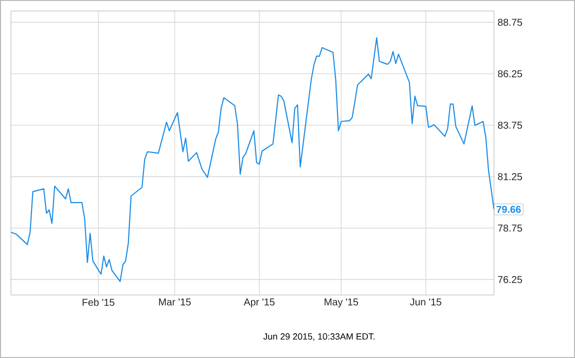 This screenshot has width=575, height=358. Describe the element at coordinates (426, 302) in the screenshot. I see `x-tick-label: Jun '15` at that location.